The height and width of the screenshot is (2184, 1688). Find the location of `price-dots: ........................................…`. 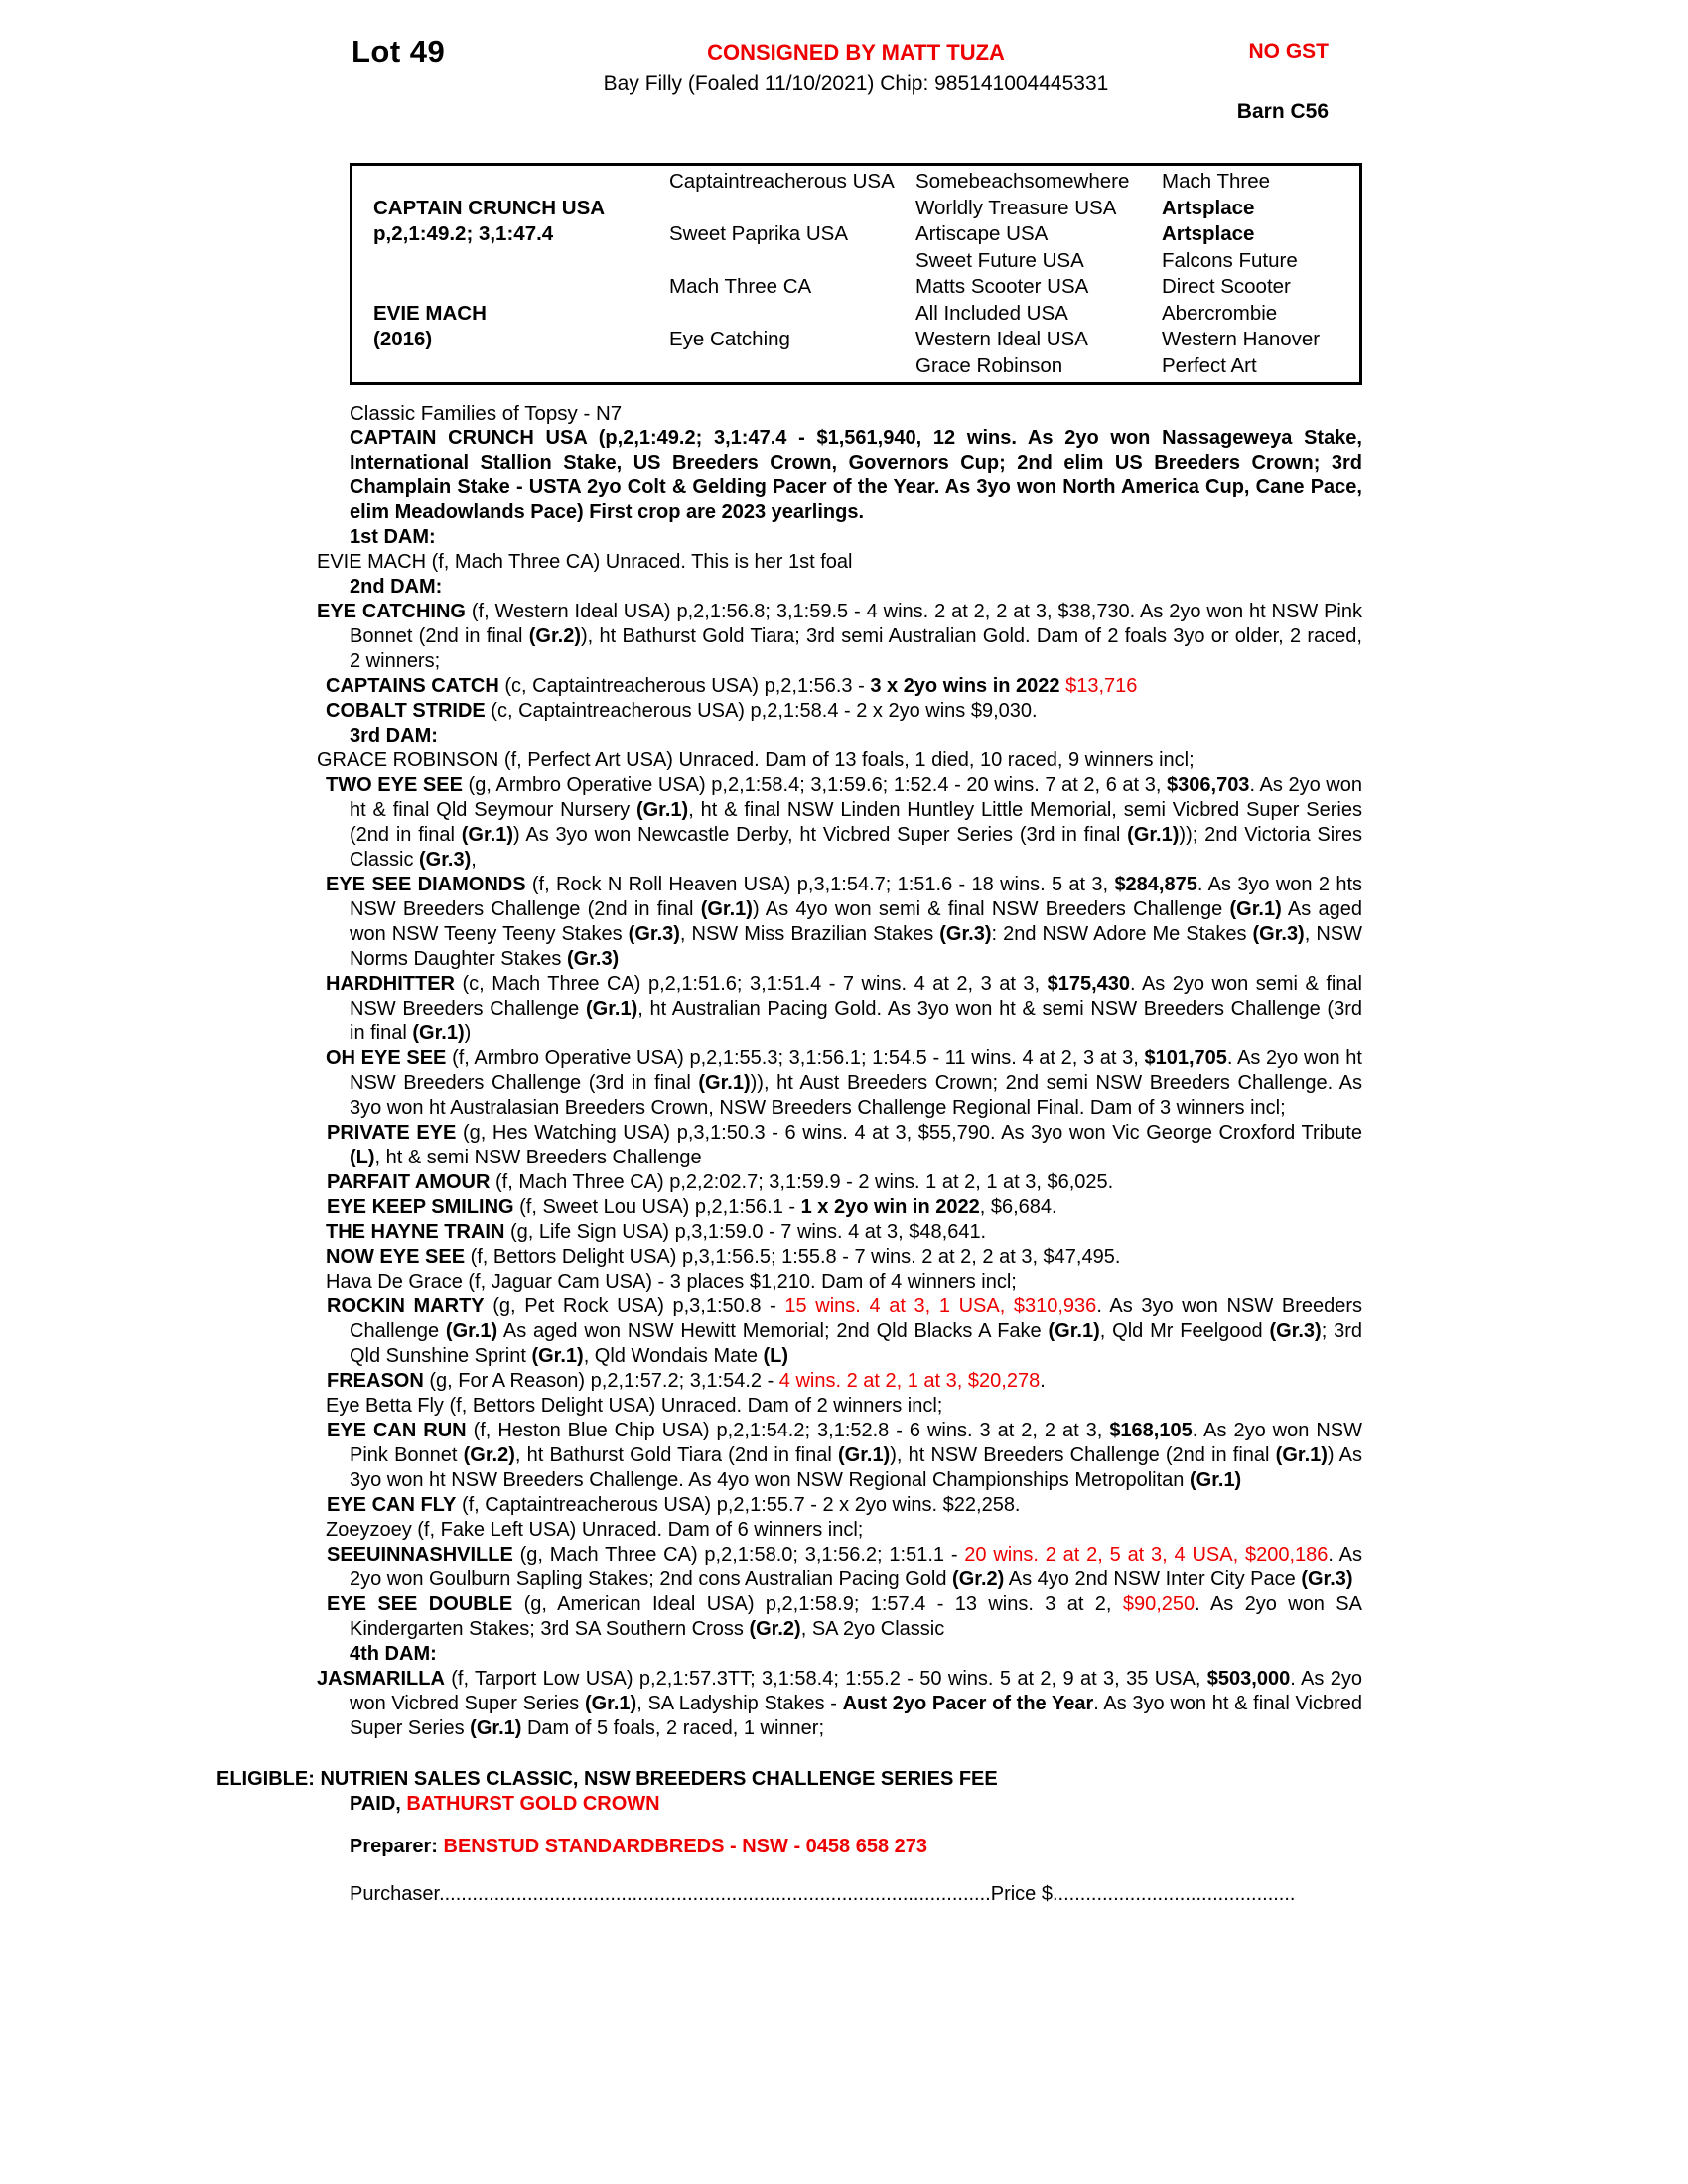

price-dots: ........................................… is located at coordinates (1174, 1894).